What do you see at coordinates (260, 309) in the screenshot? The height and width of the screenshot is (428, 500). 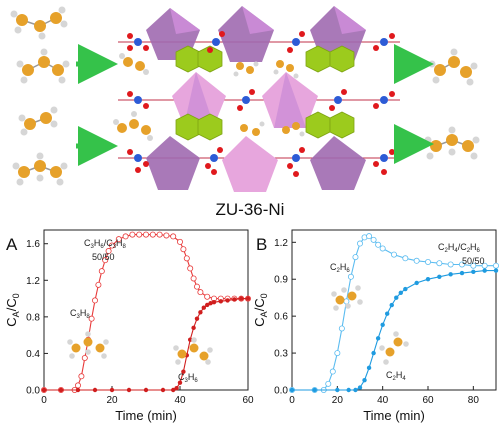 I see `panel-b-ylabel: CA/C0` at bounding box center [260, 309].